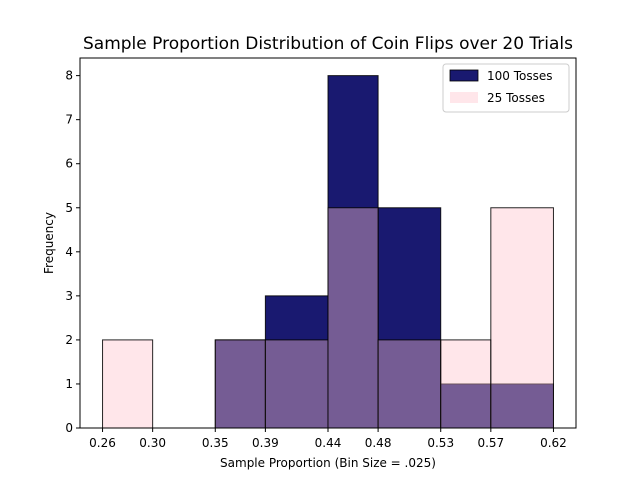 This screenshot has height=480, width=640. I want to click on x-tick-label: 0.44, so click(328, 443).